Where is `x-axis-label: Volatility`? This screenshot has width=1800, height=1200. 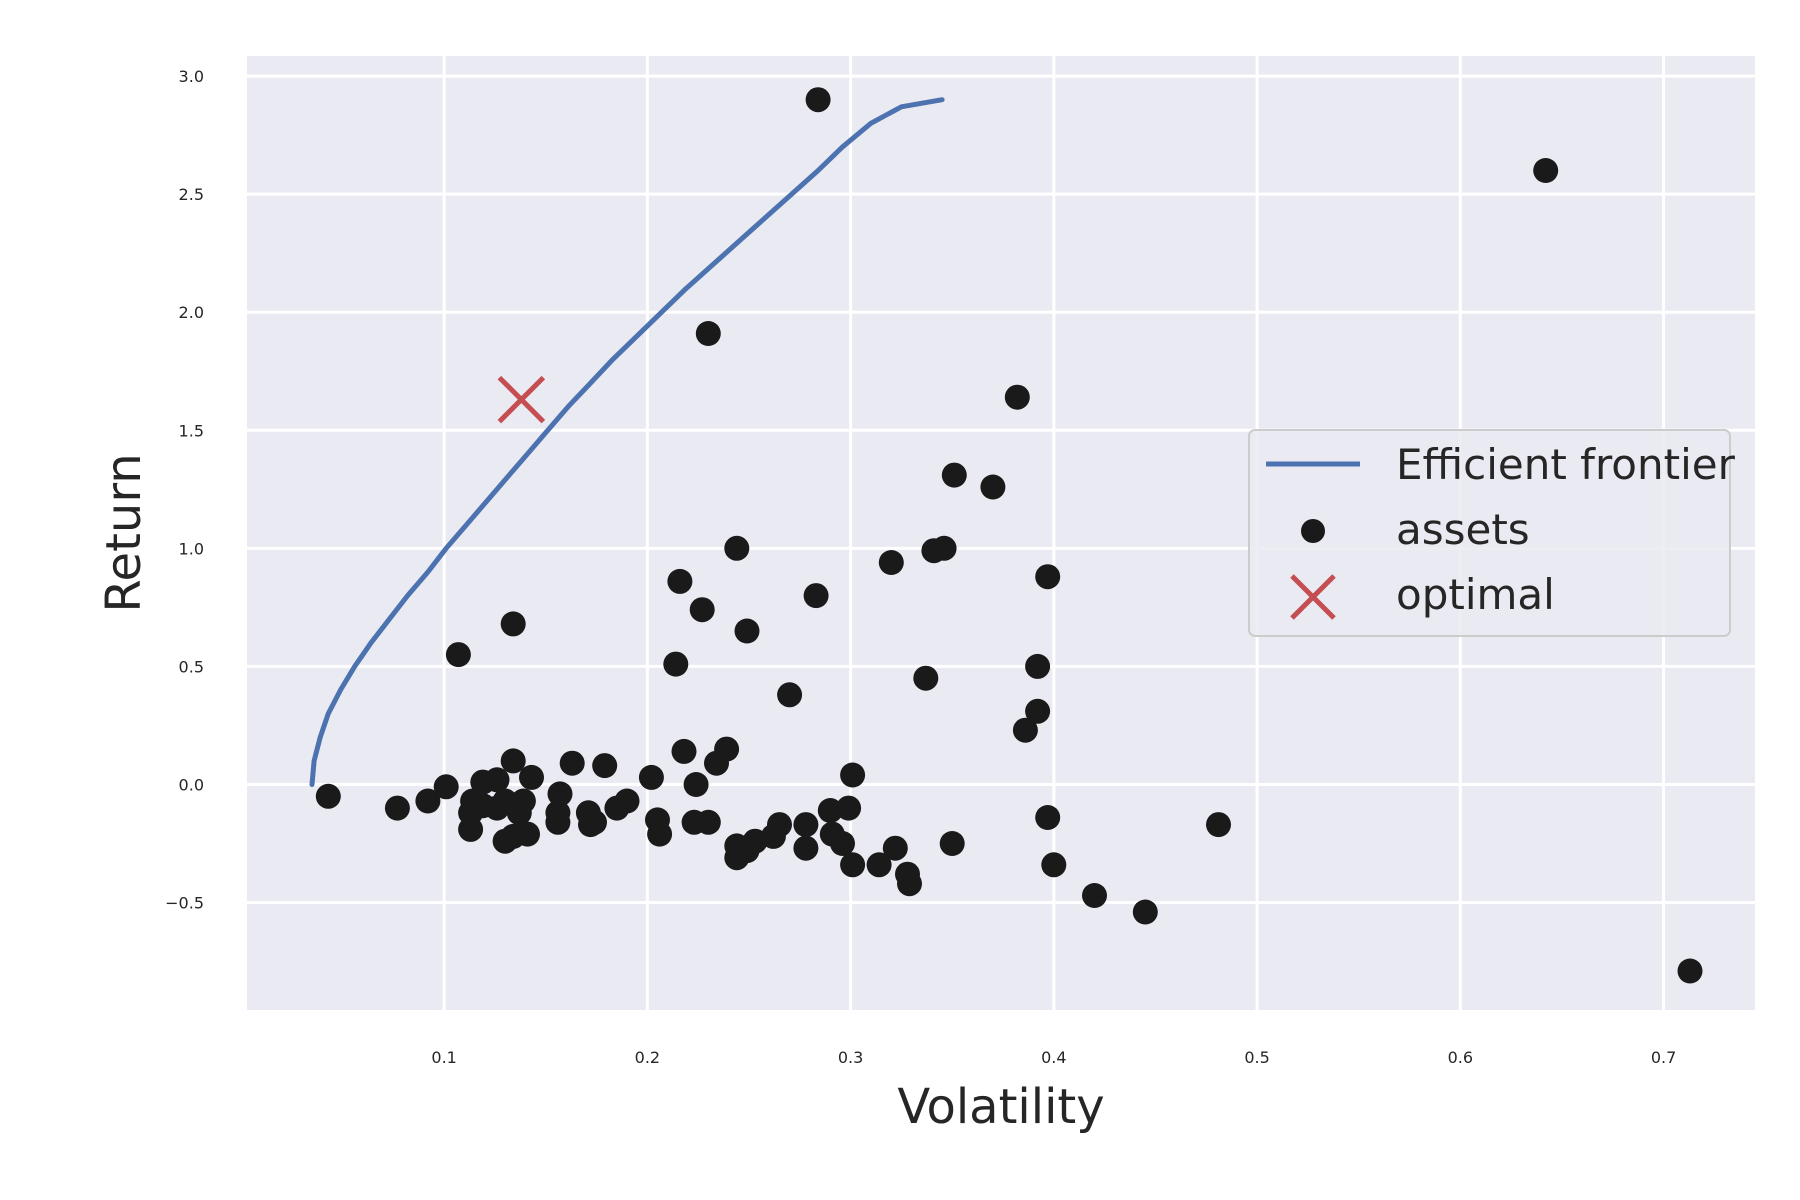 x-axis-label: Volatility is located at coordinates (1000, 1107).